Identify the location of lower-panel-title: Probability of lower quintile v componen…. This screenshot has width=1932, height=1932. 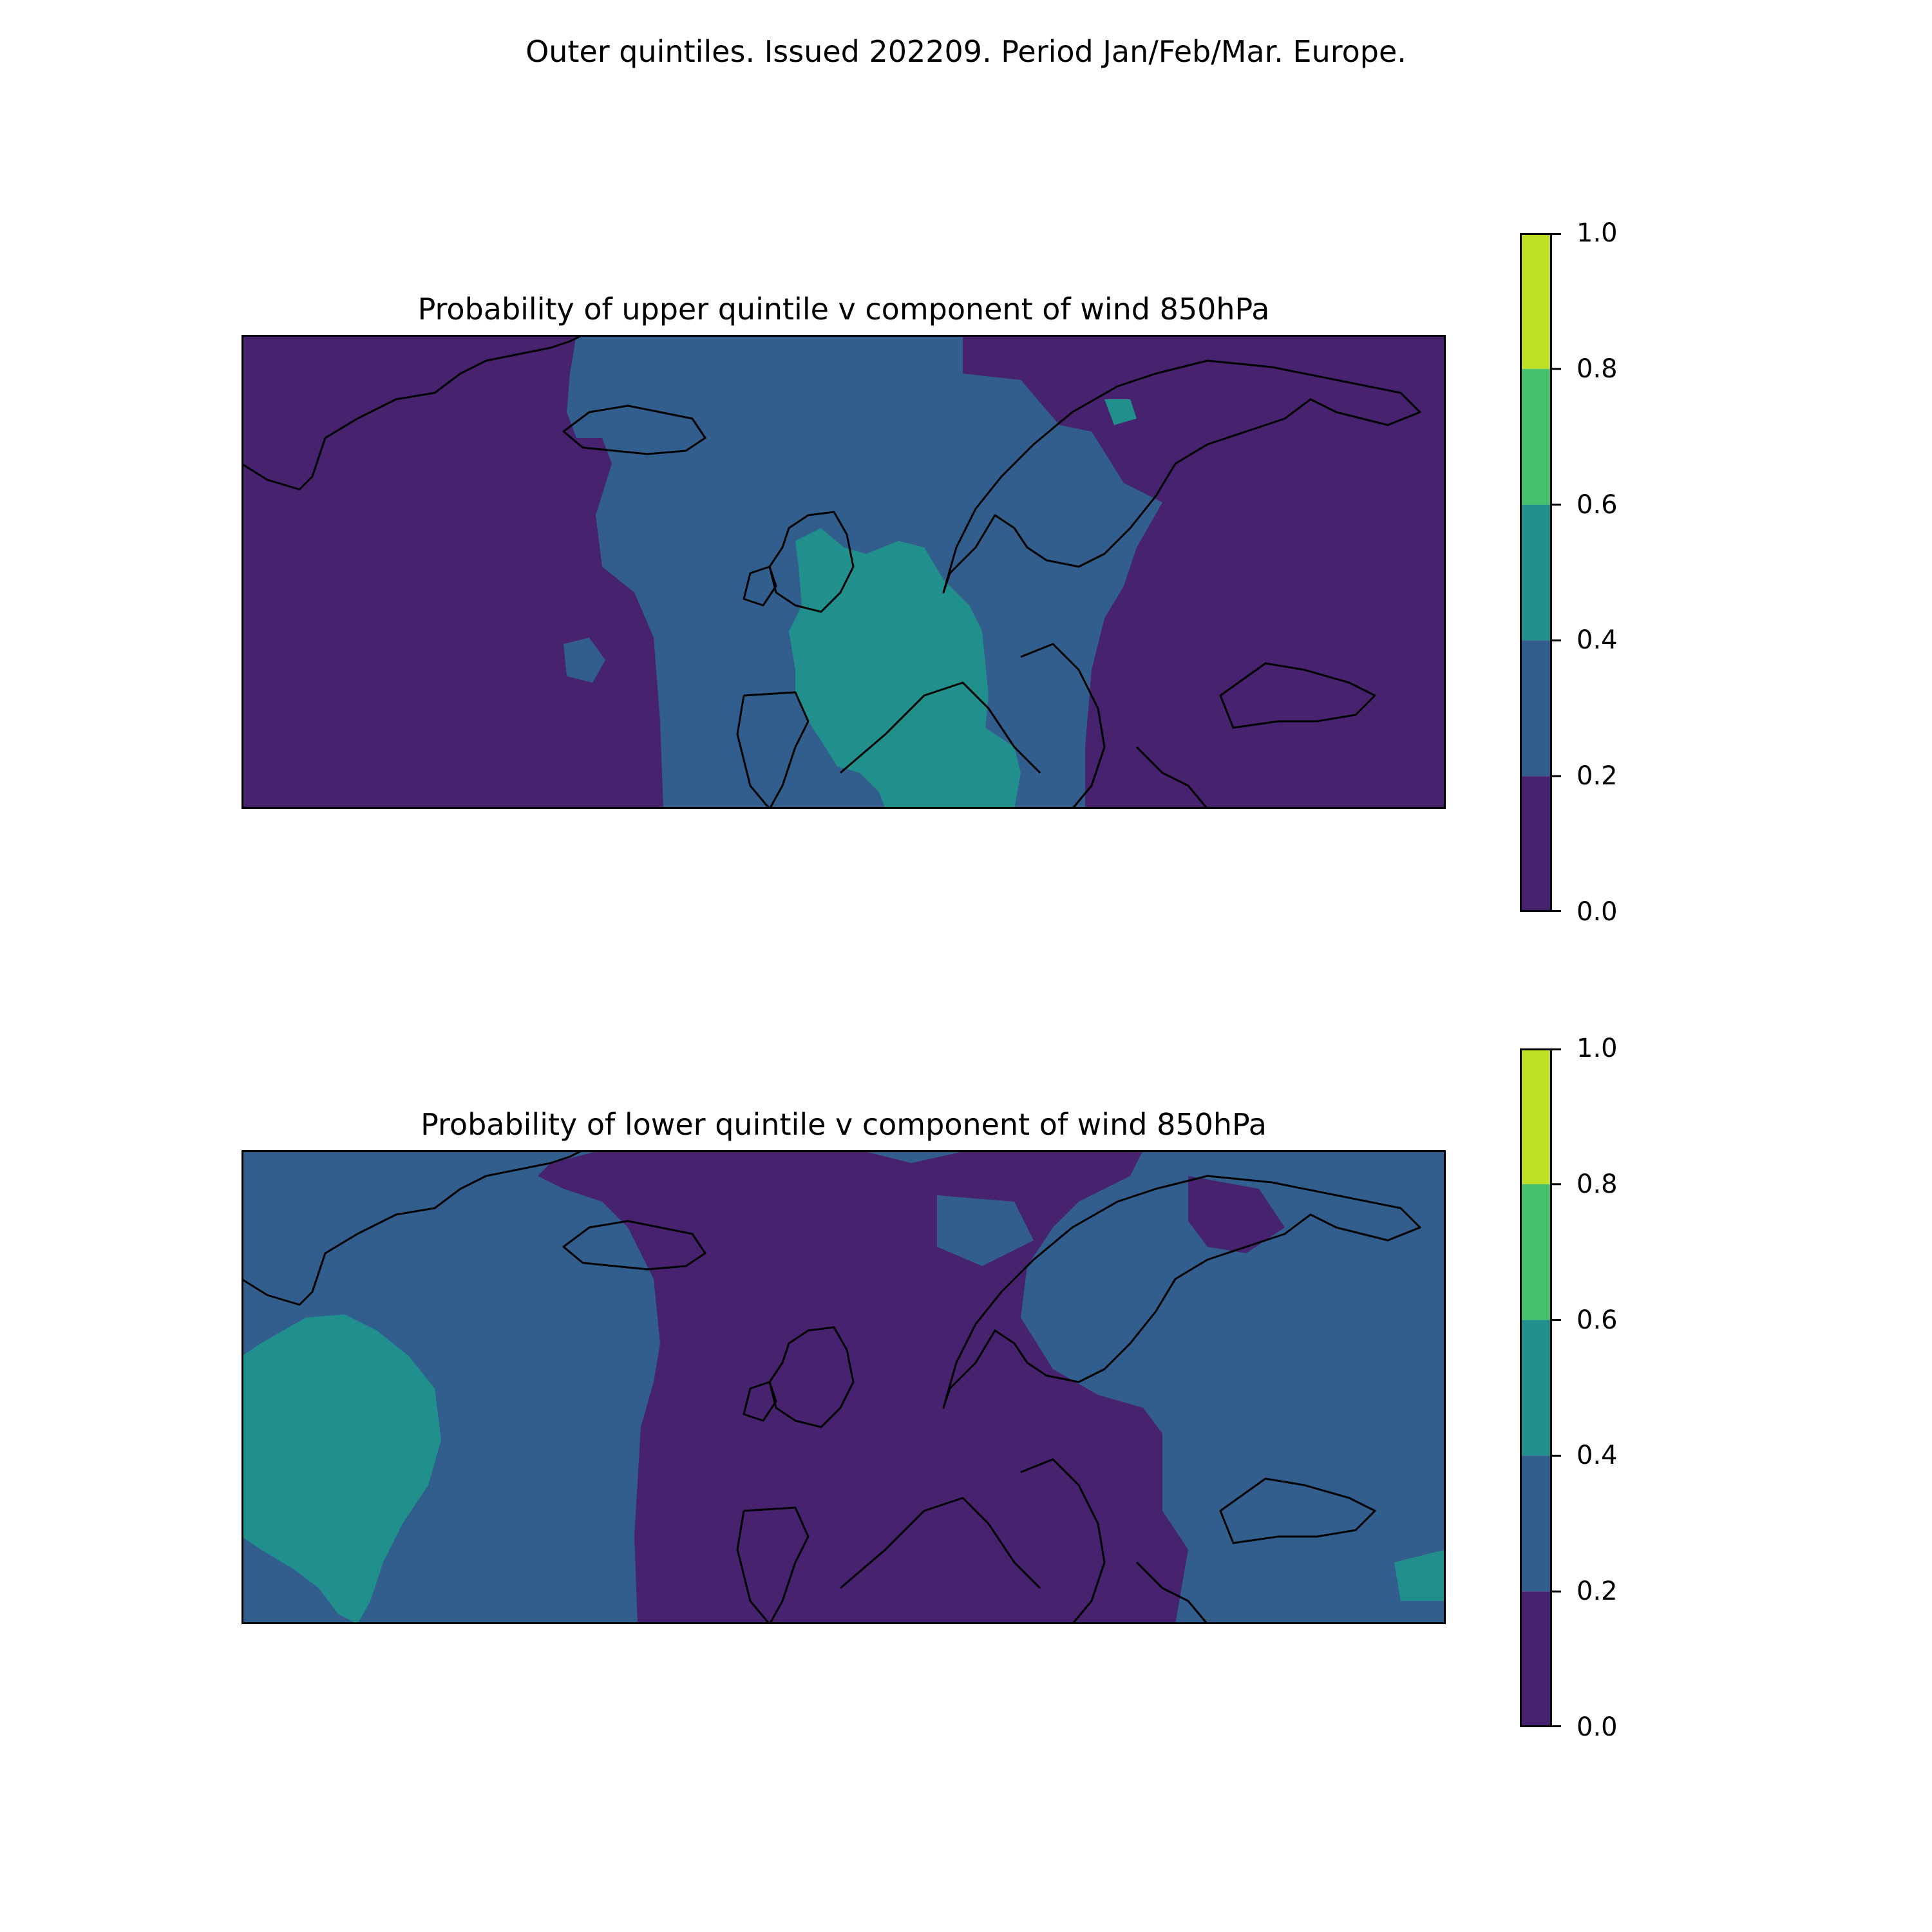
(844, 1125).